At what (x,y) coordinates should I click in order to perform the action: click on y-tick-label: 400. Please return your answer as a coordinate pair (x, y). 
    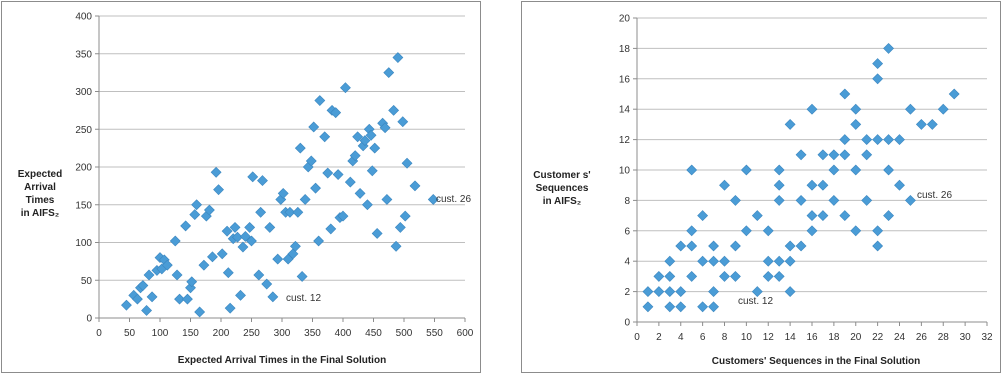
    Looking at the image, I should click on (83, 17).